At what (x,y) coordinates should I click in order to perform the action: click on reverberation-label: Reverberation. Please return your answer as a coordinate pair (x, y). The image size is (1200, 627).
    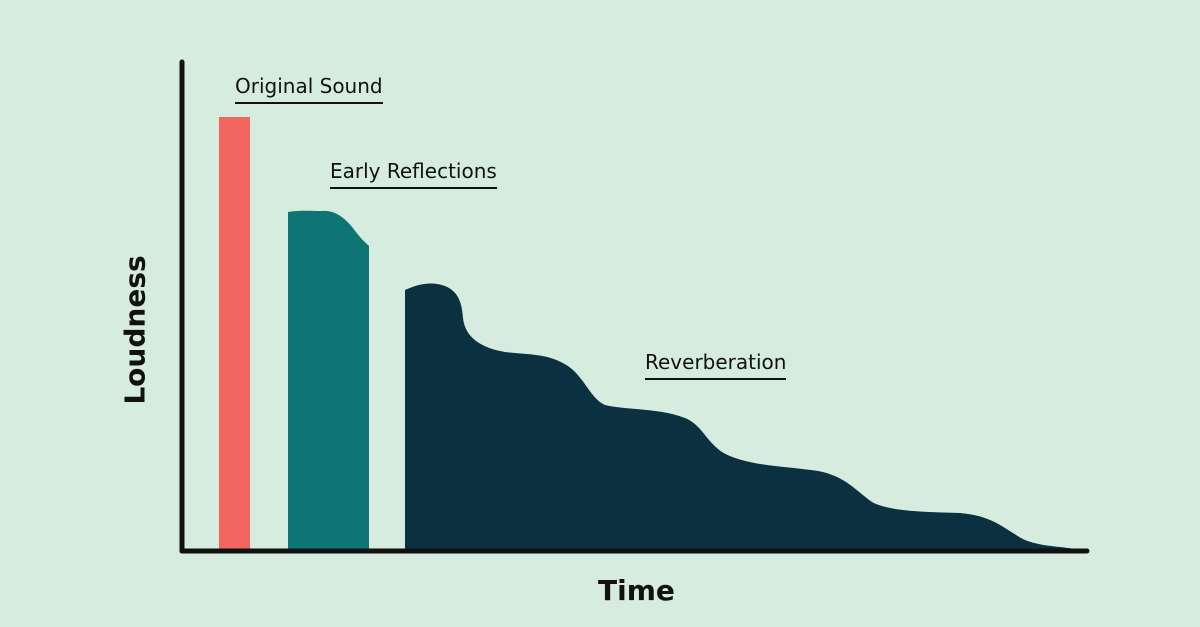
    Looking at the image, I should click on (716, 362).